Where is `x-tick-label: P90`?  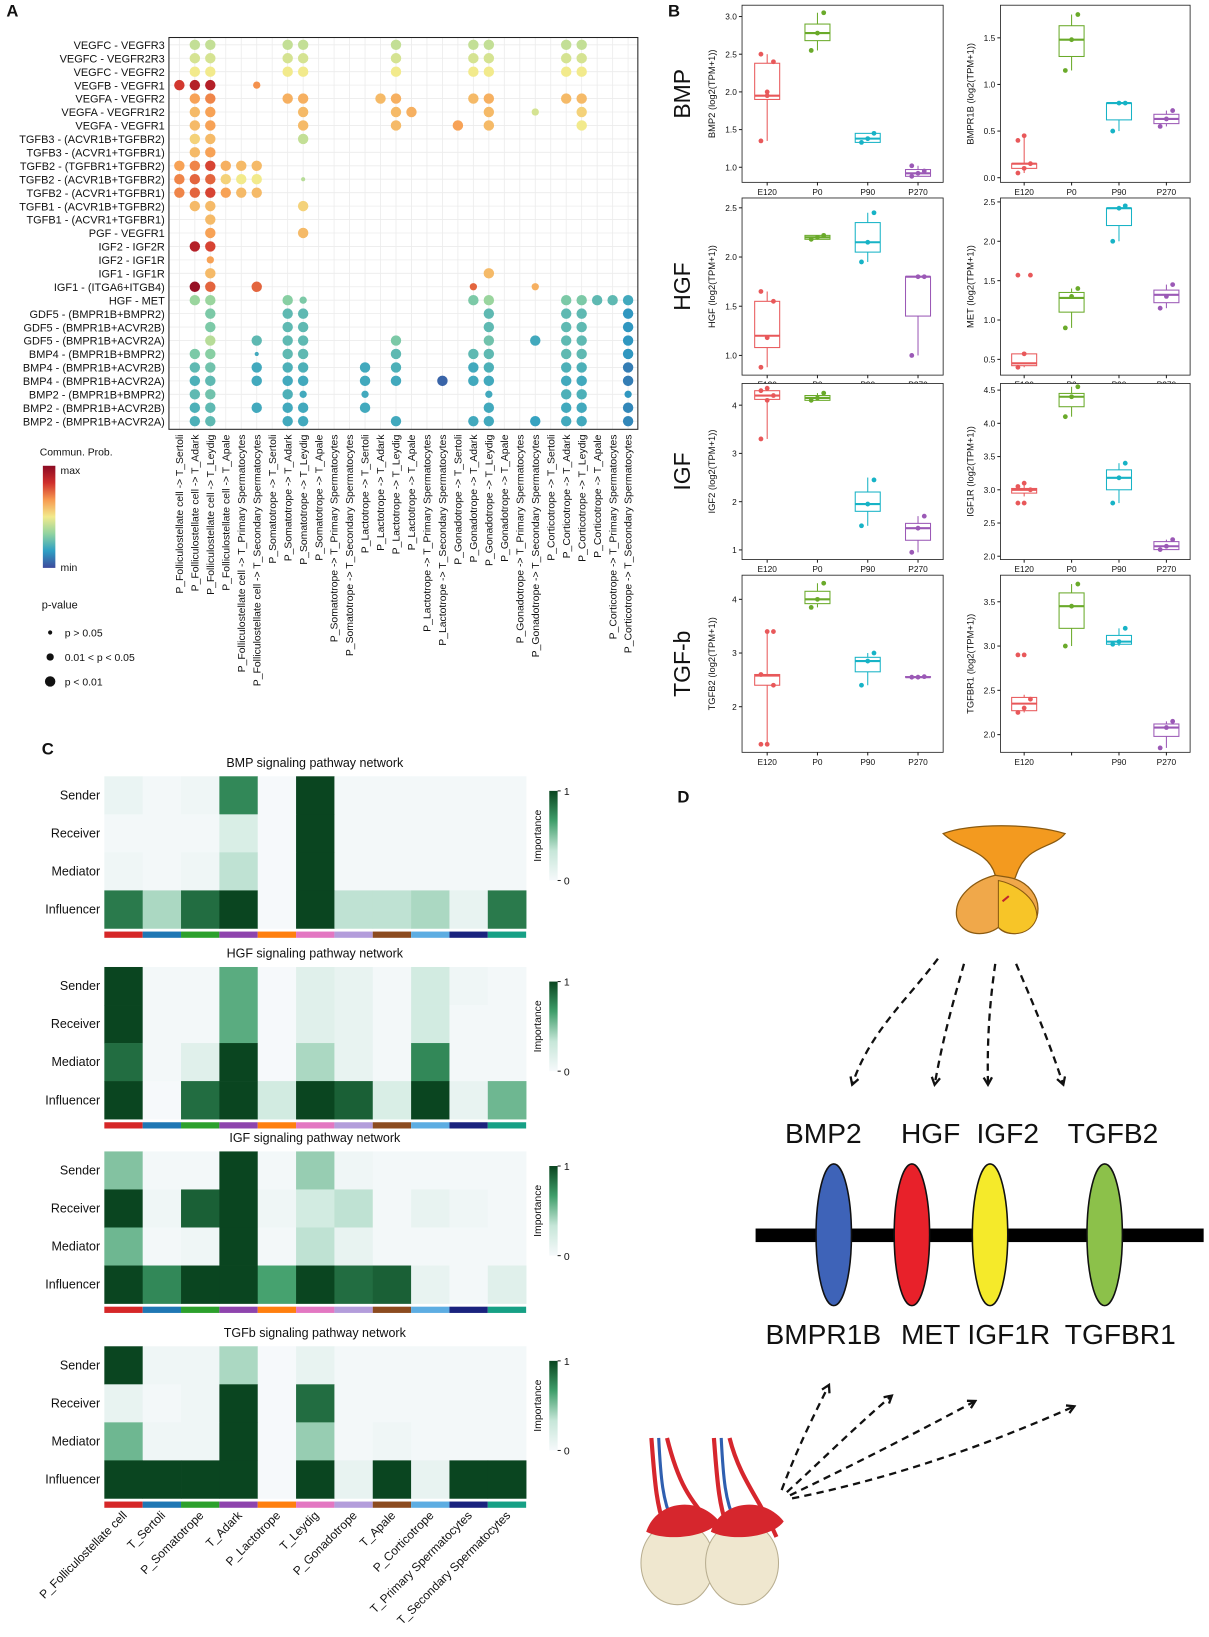 x-tick-label: P90 is located at coordinates (1119, 569).